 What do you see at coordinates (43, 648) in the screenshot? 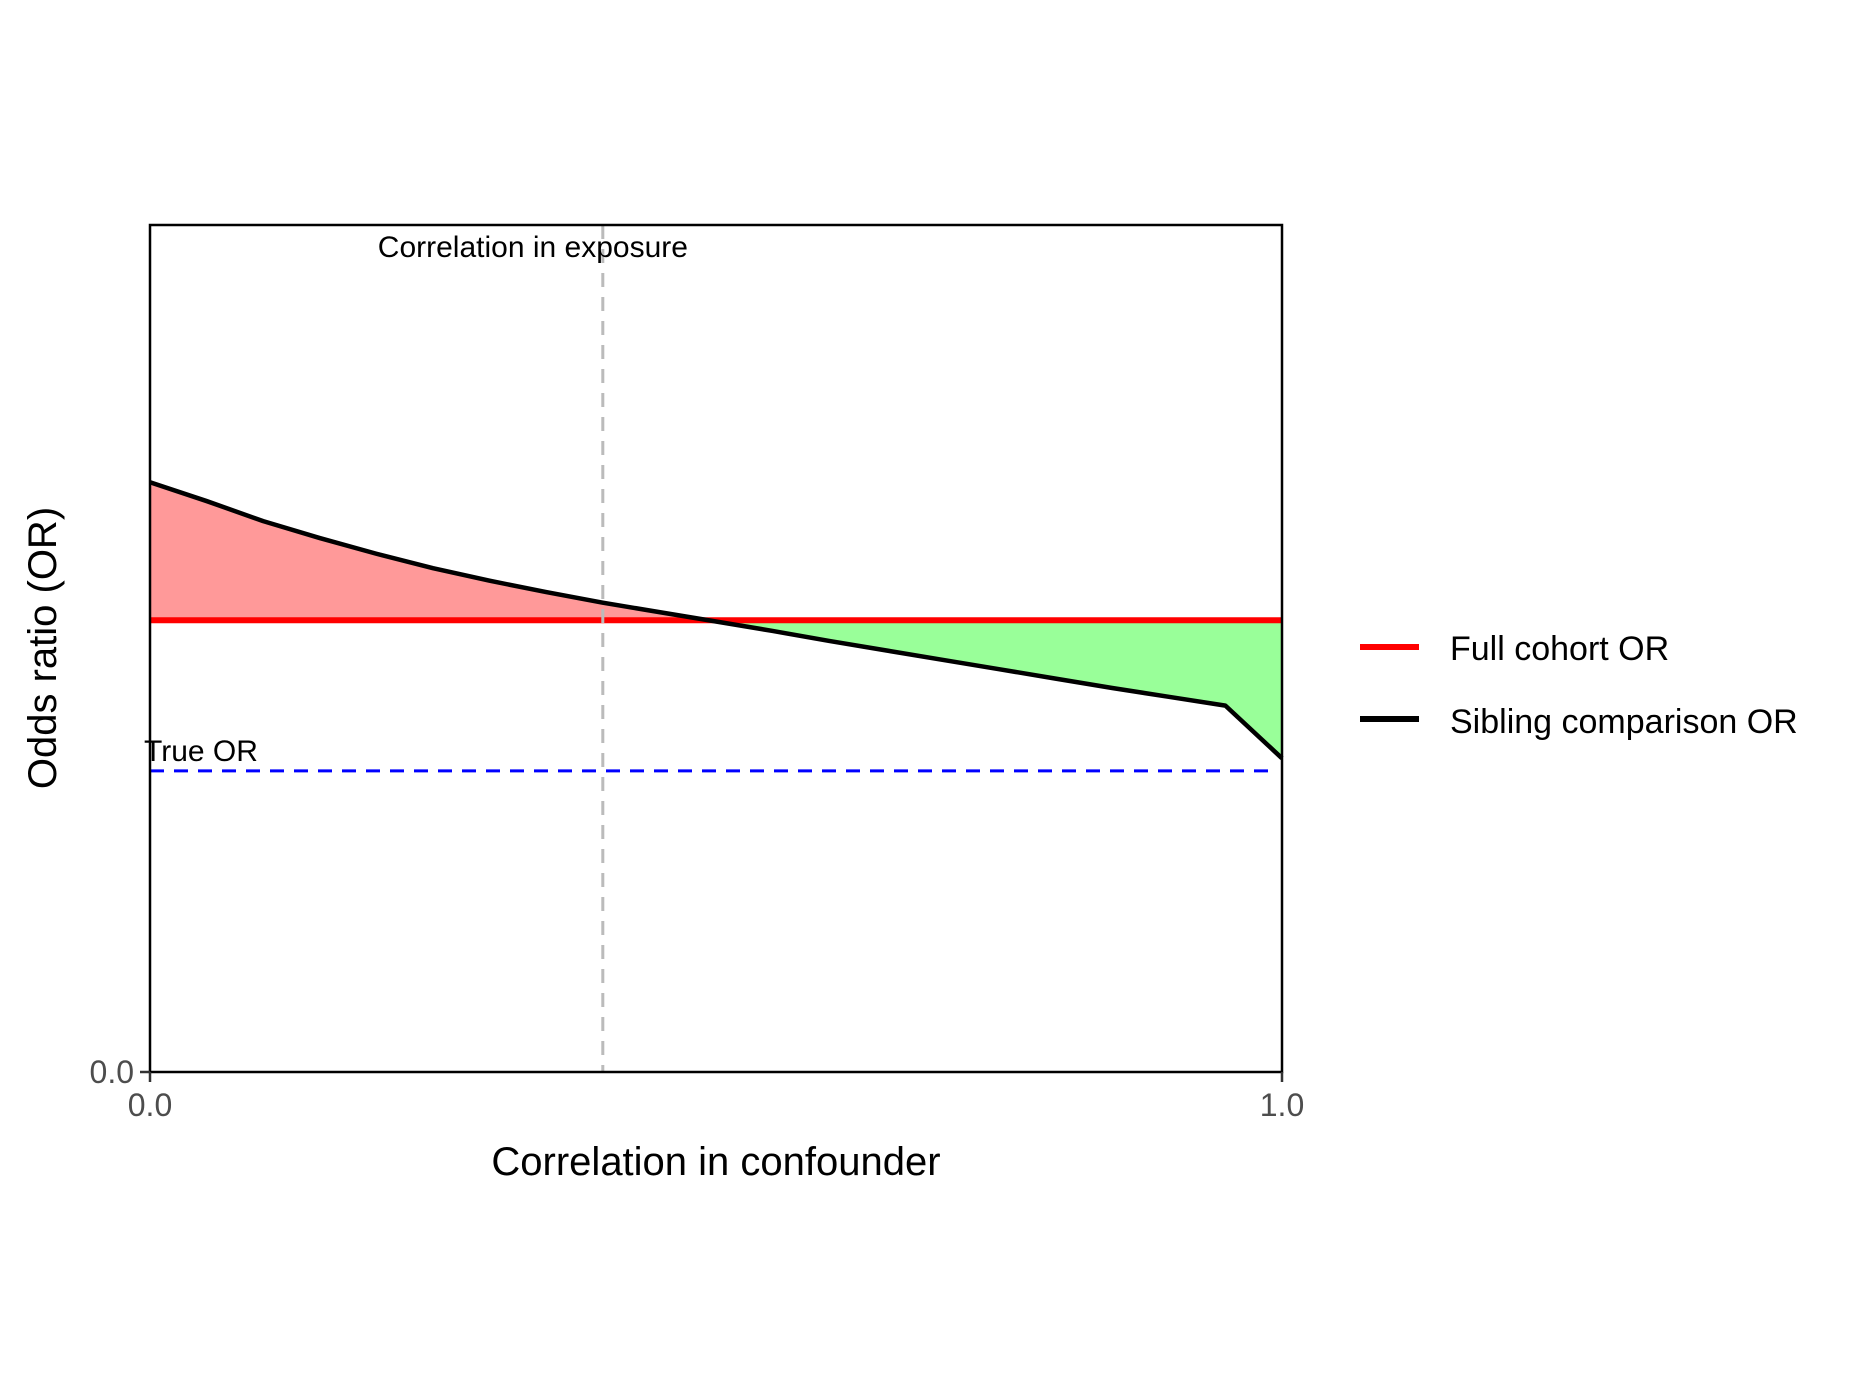
I see `y-axis-title: Odds ratio (OR)` at bounding box center [43, 648].